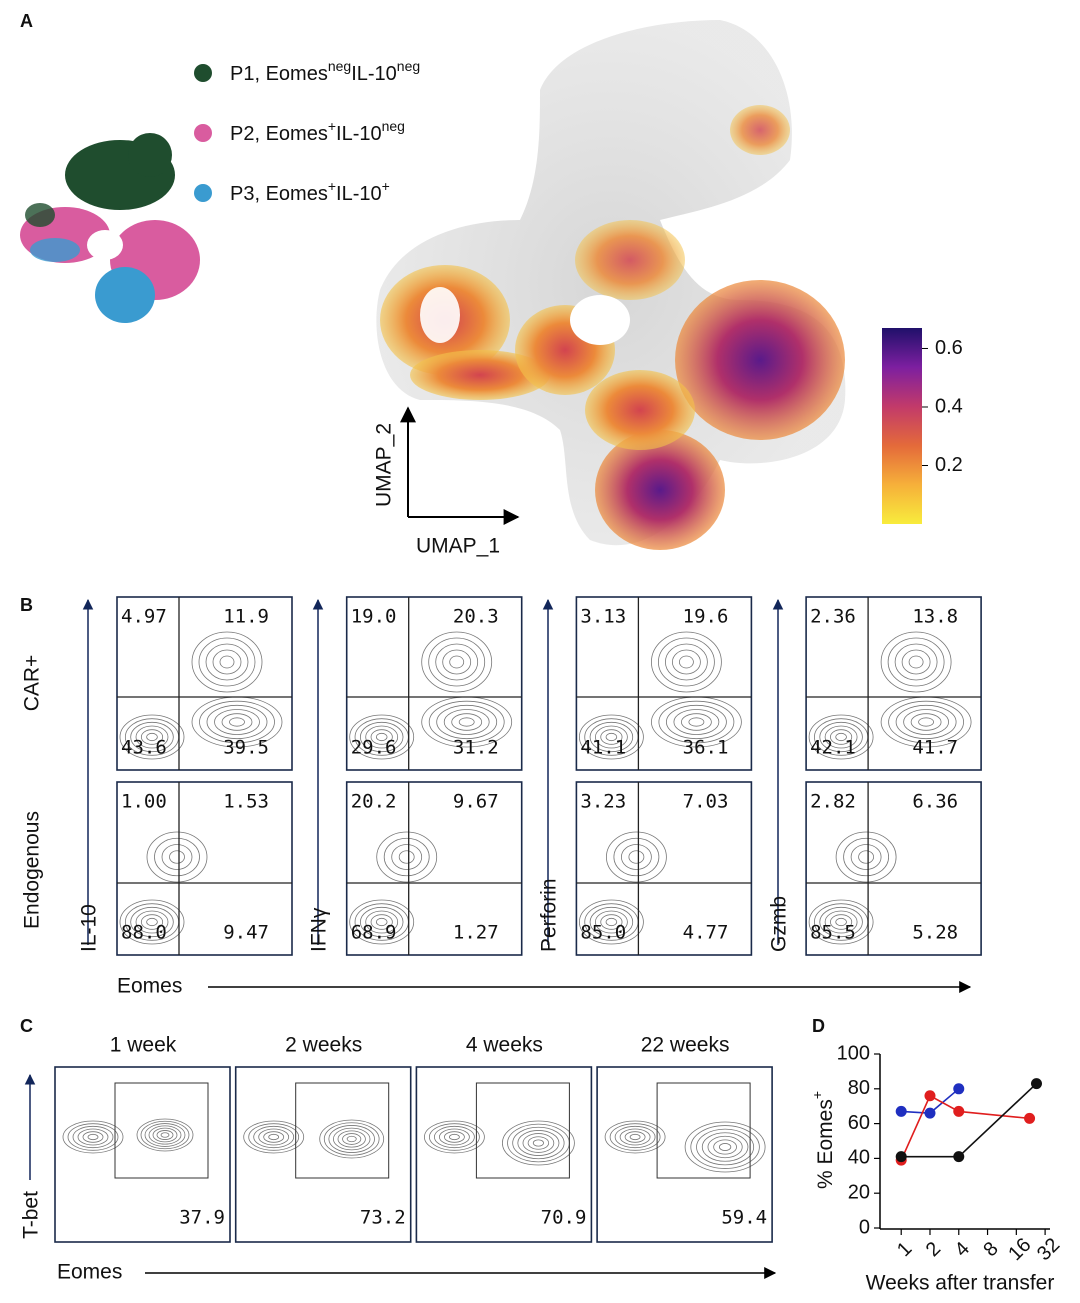 The image size is (1080, 1303). Describe the element at coordinates (859, 1192) in the screenshot. I see `y-tick-label: 20` at that location.